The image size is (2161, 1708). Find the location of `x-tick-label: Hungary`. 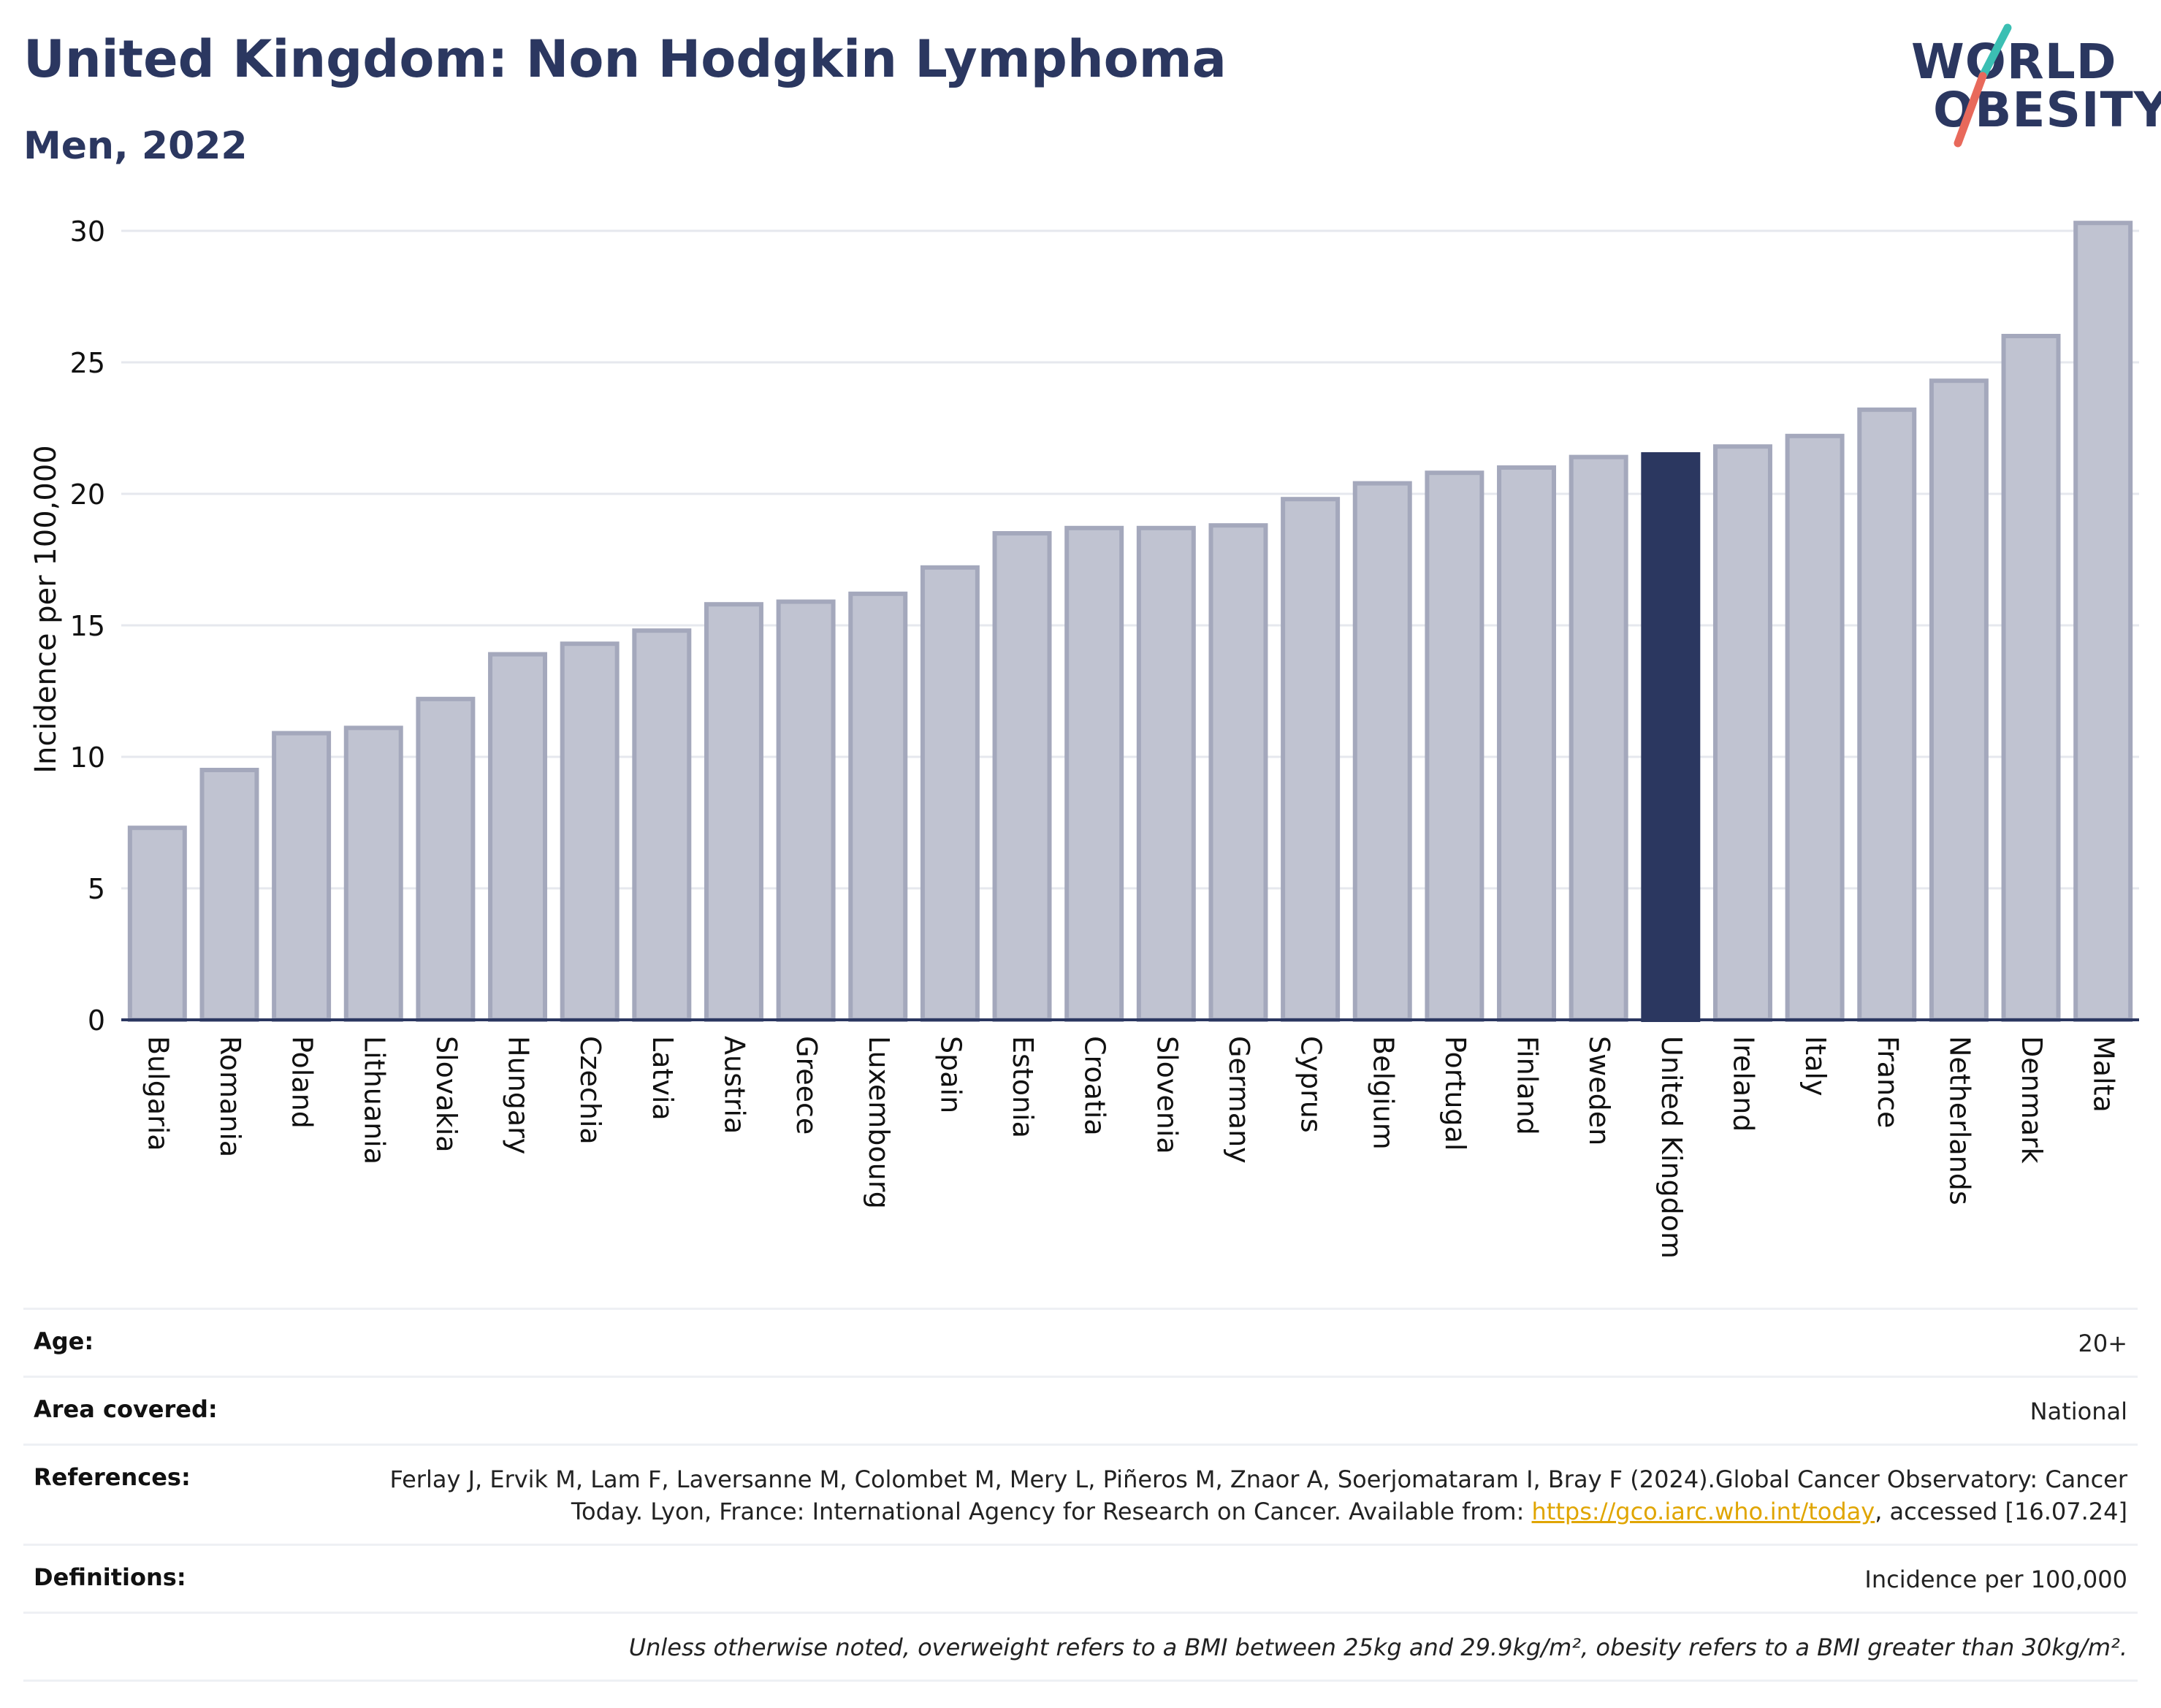

x-tick-label: Hungary is located at coordinates (519, 1095).